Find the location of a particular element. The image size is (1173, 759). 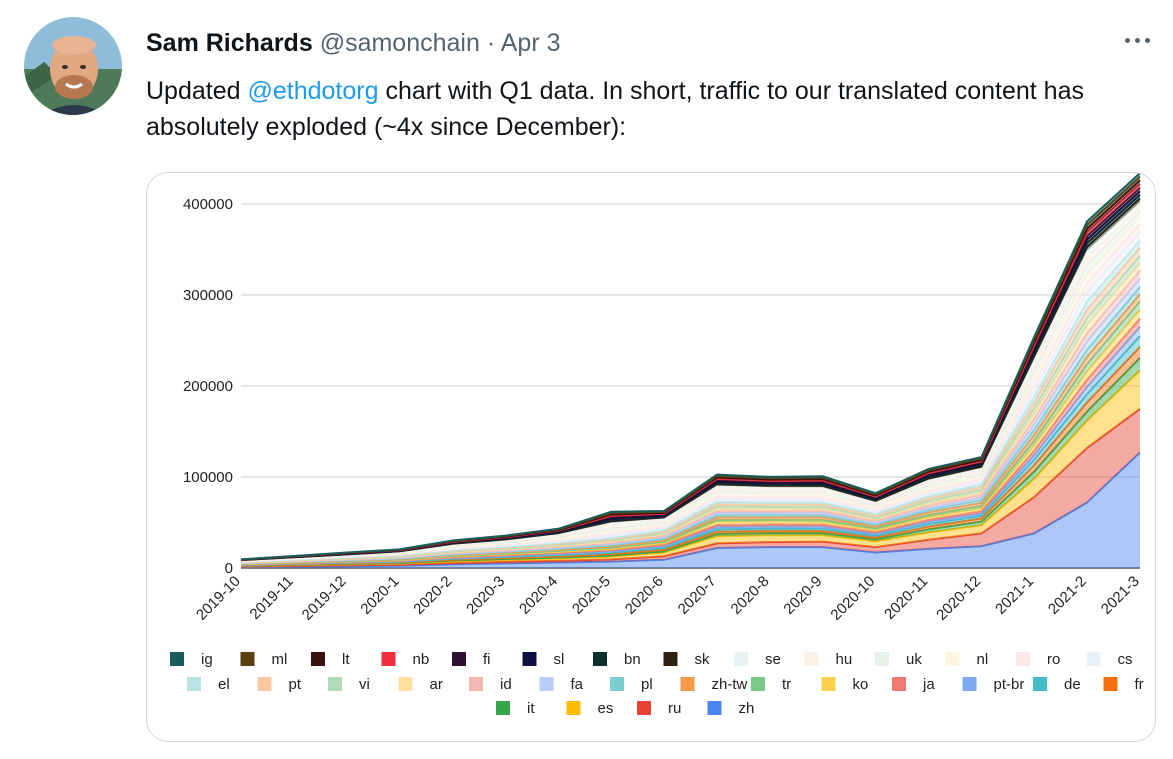

y-tick-label: 400000 is located at coordinates (208, 204).